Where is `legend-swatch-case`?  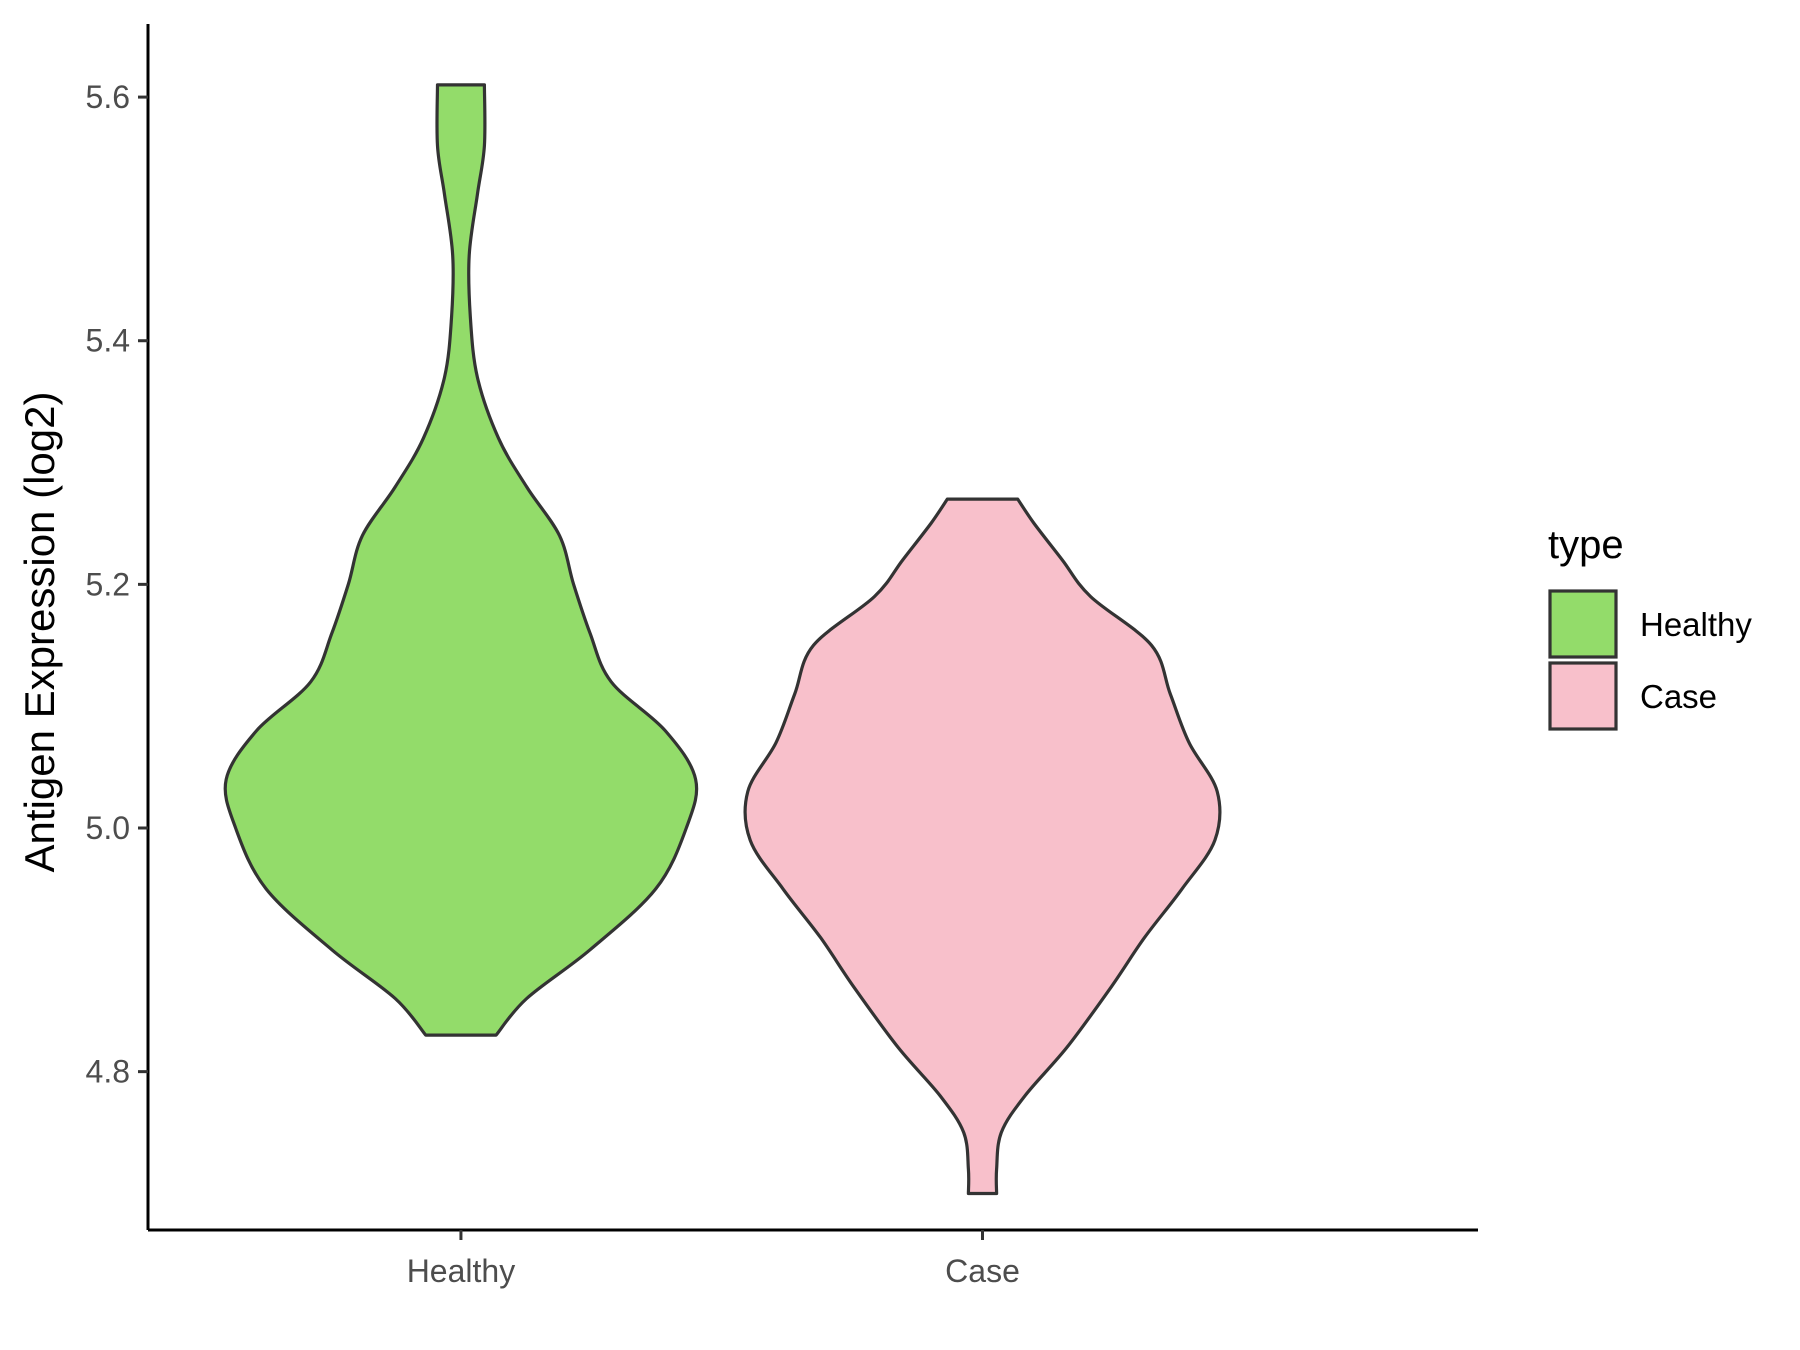
legend-swatch-case is located at coordinates (1583, 696).